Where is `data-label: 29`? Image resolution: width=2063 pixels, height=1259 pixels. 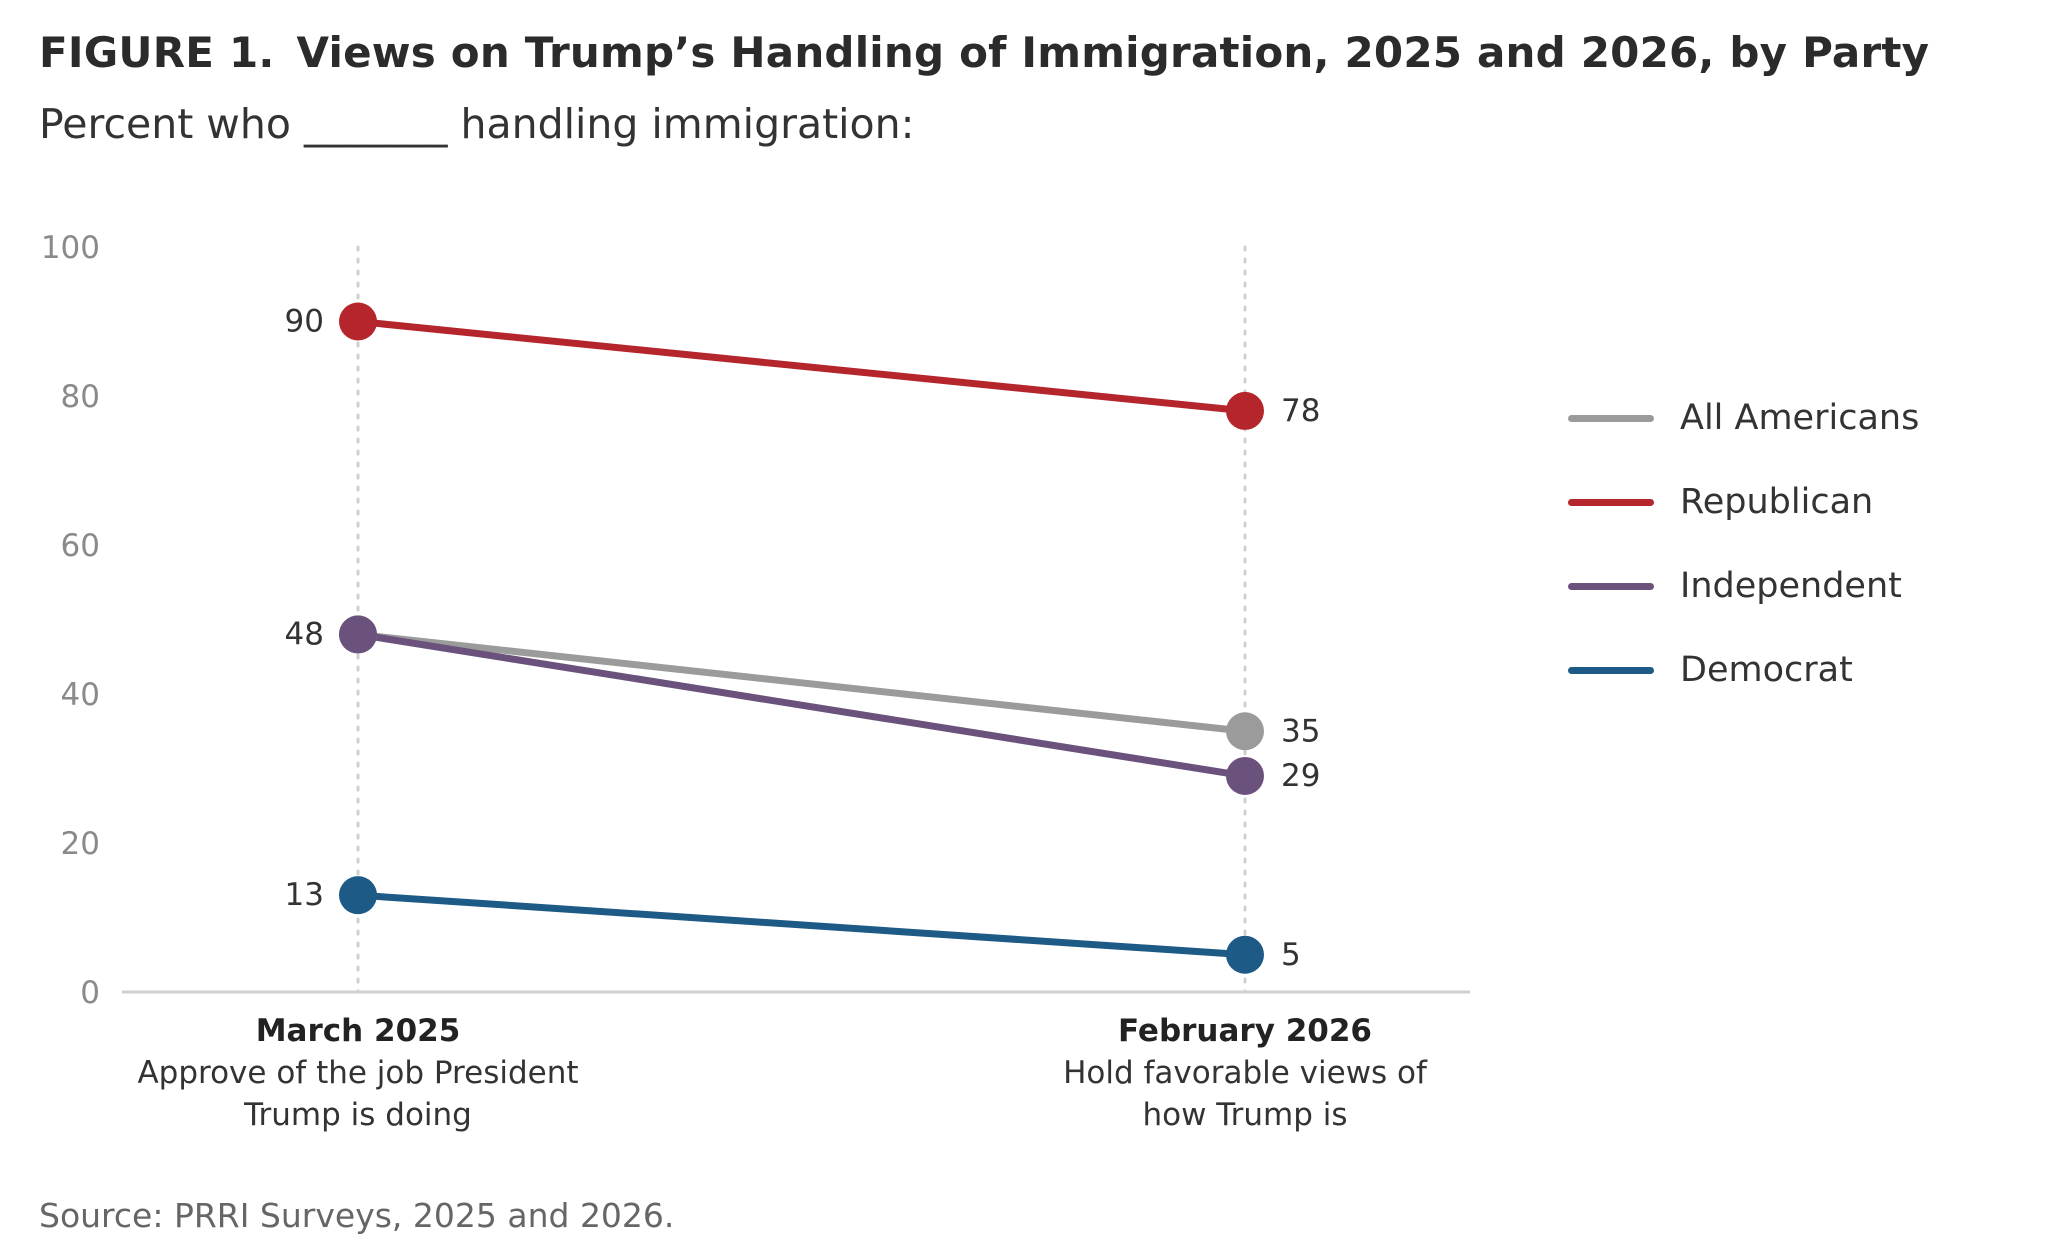
data-label: 29 is located at coordinates (1300, 776).